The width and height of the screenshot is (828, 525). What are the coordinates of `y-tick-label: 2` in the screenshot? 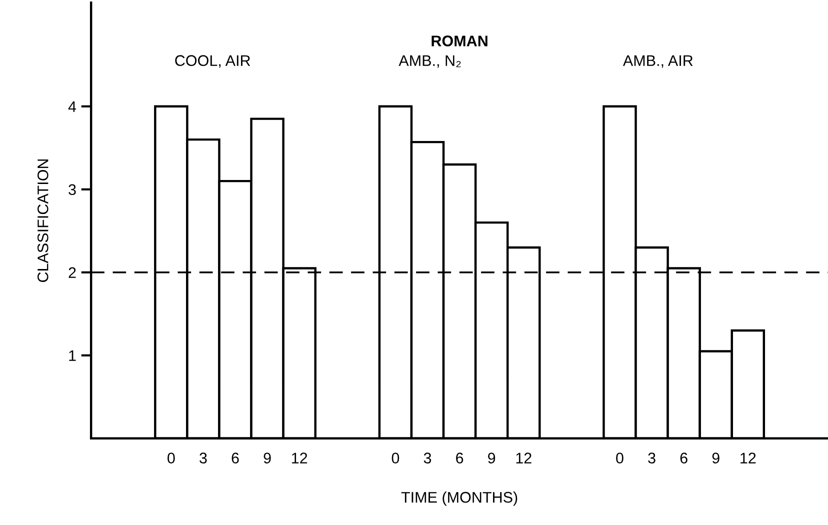 It's located at (72, 272).